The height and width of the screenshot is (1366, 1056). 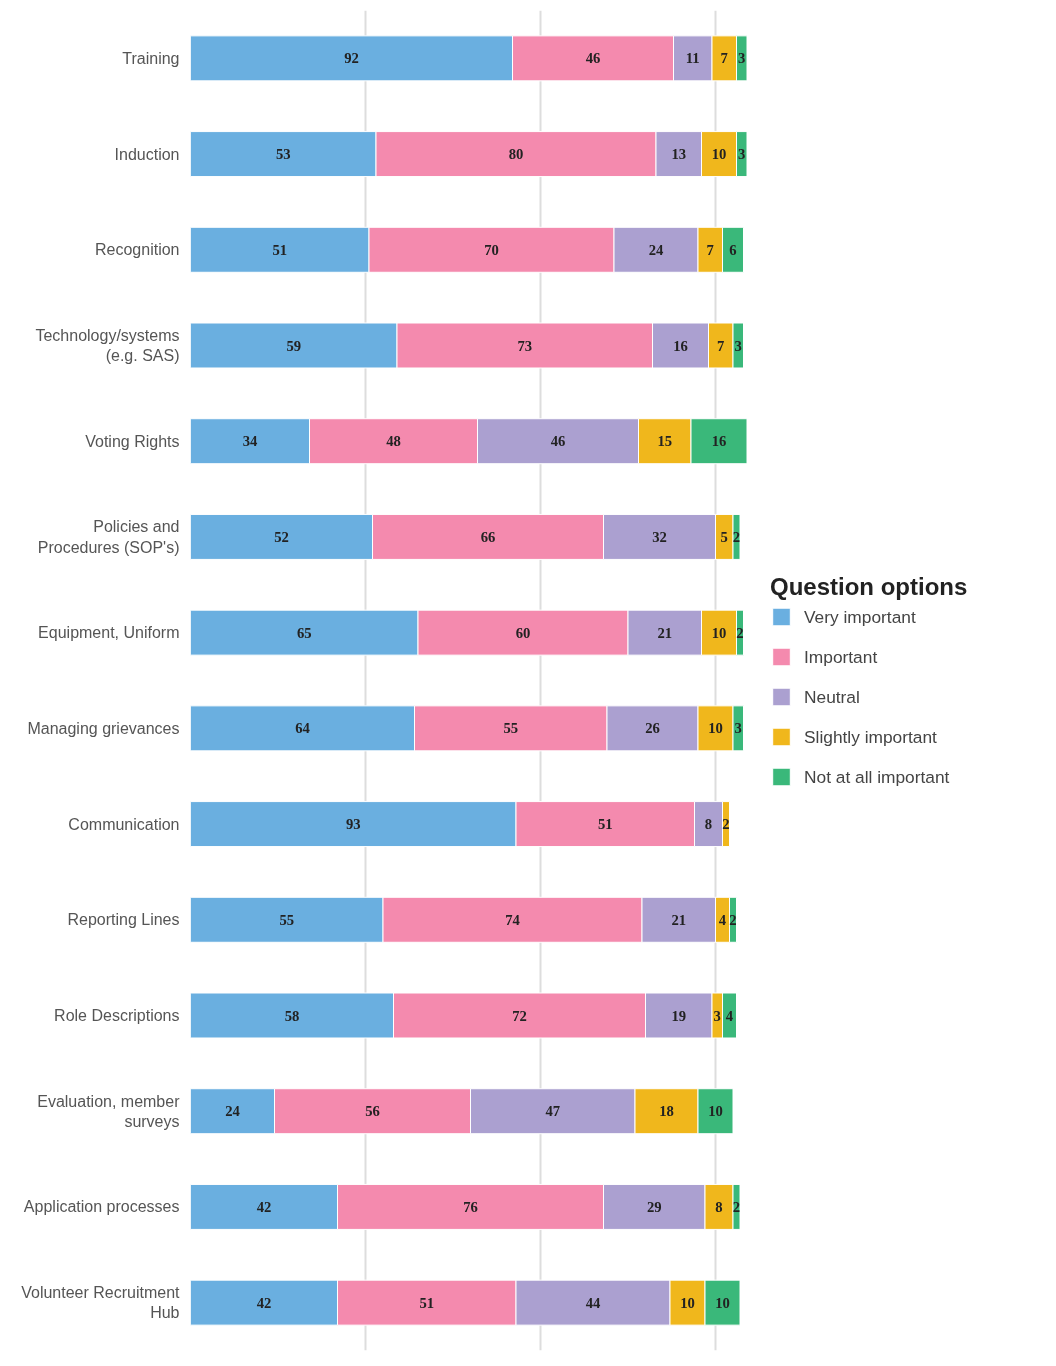 I want to click on data-label: 29, so click(x=654, y=1206).